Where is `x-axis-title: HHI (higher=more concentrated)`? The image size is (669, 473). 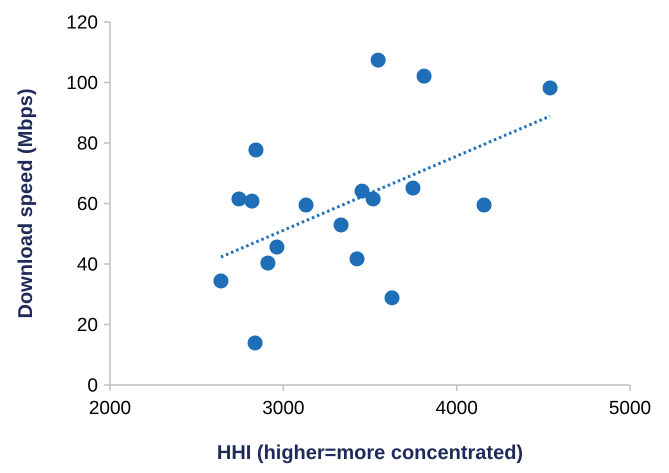 x-axis-title: HHI (higher=more concentrated) is located at coordinates (370, 453).